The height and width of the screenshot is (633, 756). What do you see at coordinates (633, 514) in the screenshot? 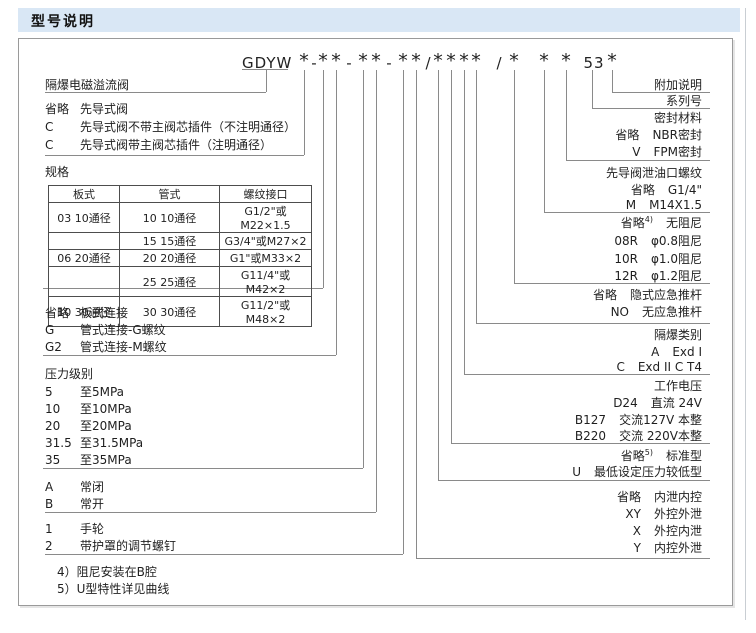
I see `option-code: XY` at bounding box center [633, 514].